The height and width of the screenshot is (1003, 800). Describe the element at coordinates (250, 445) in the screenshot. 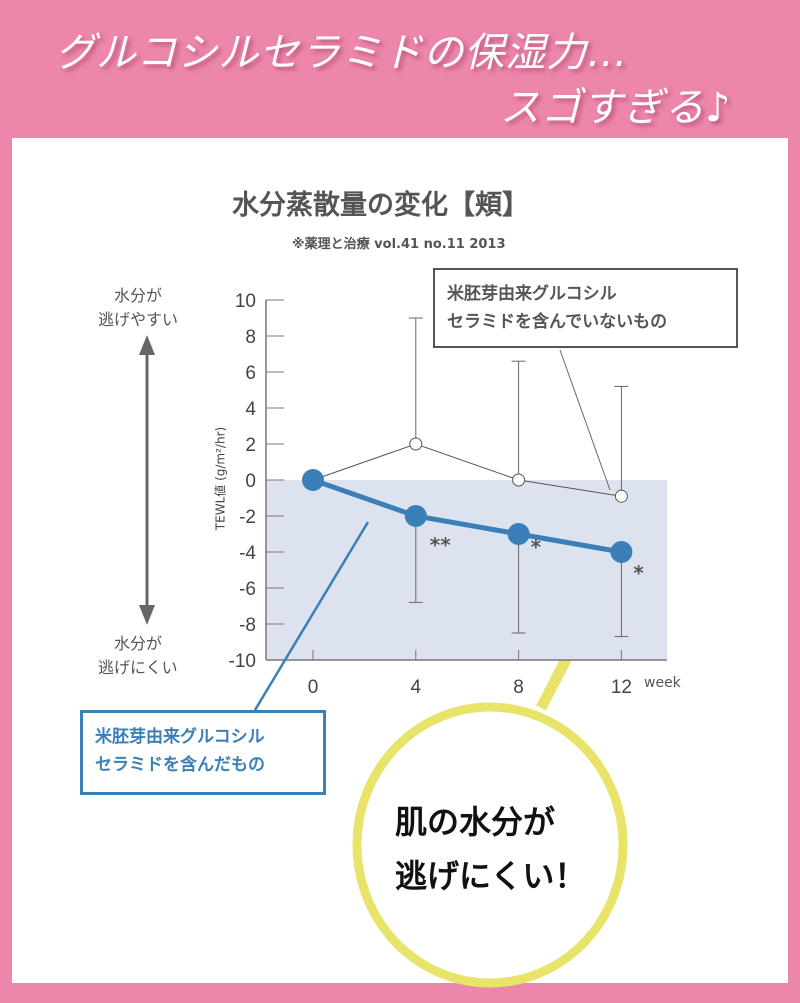

I see `y-tick-label: 2` at that location.